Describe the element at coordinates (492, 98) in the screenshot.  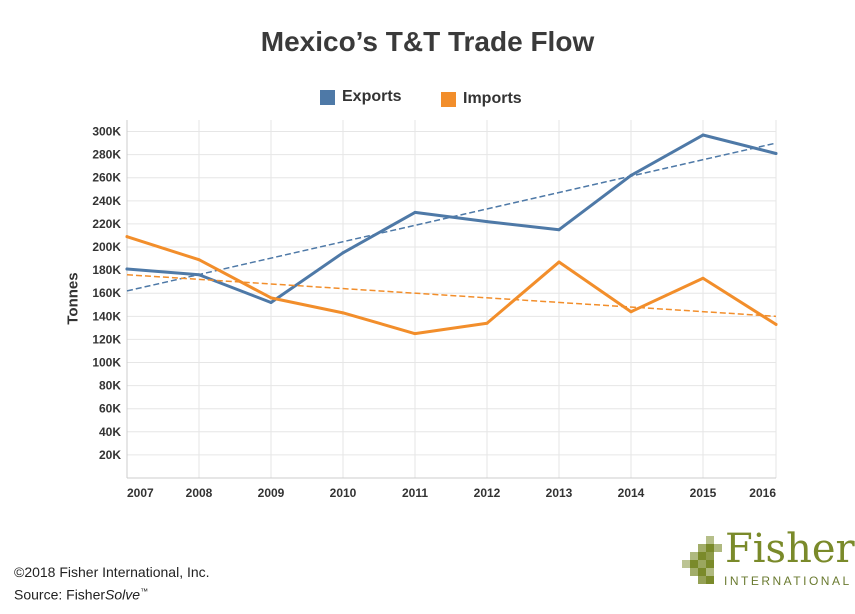
I see `legend-label-imports: Imports` at that location.